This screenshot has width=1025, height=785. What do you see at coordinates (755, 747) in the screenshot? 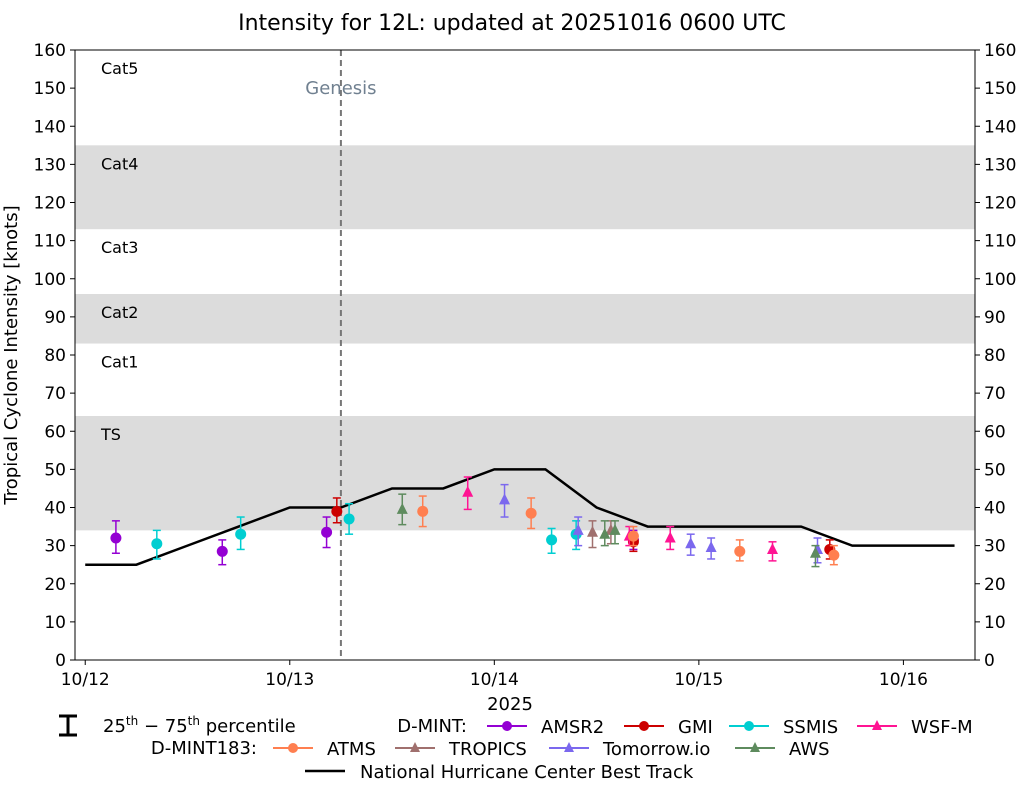
I see `legend-marker-aws` at bounding box center [755, 747].